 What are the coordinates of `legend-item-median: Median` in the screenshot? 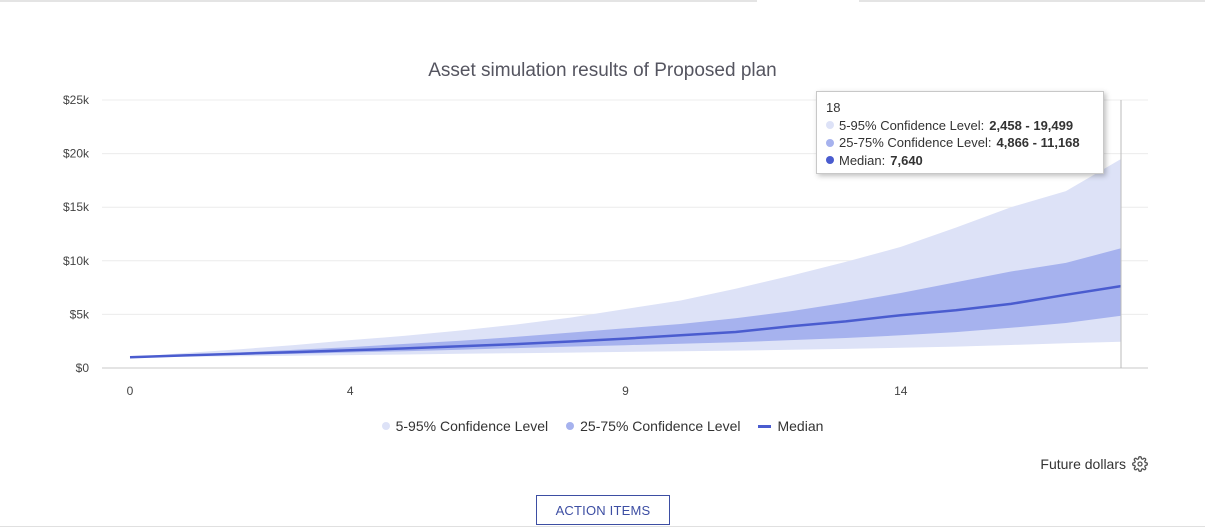 It's located at (790, 426).